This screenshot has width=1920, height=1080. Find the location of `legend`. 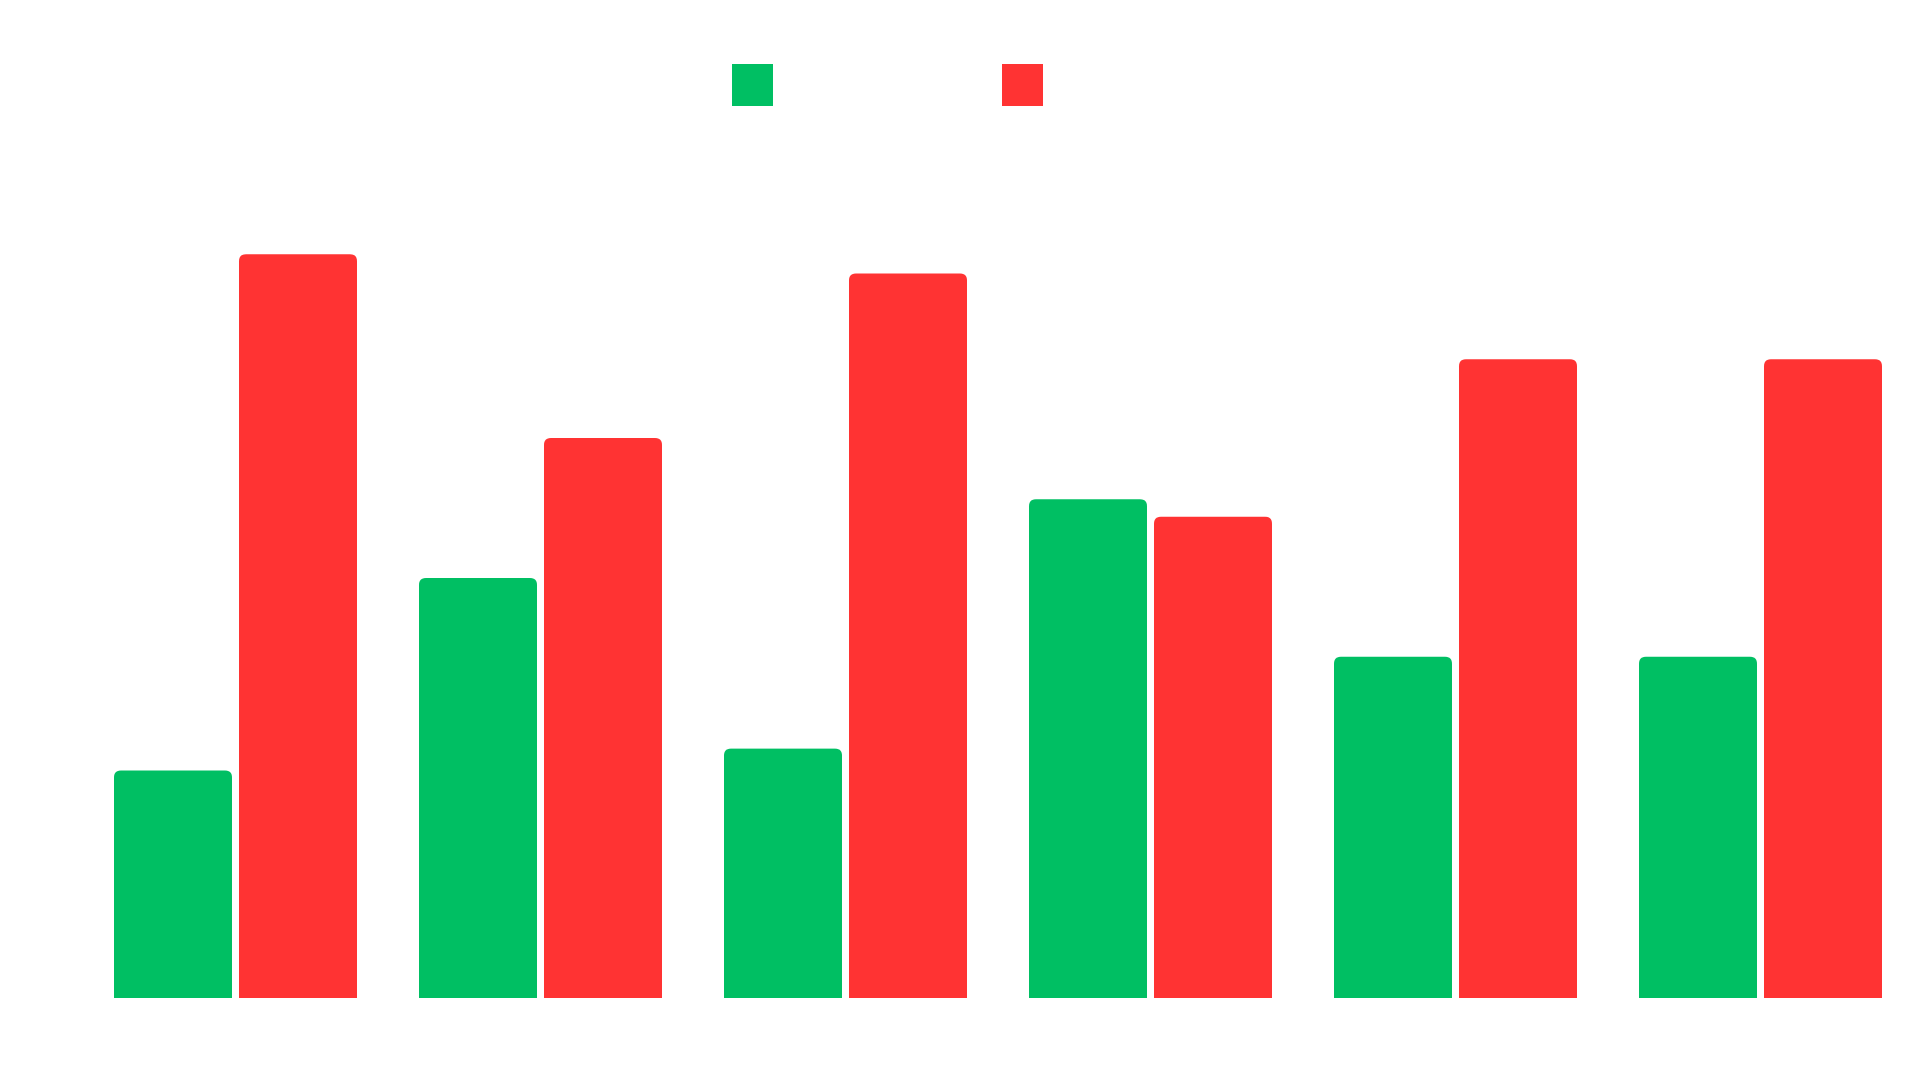

legend is located at coordinates (887, 85).